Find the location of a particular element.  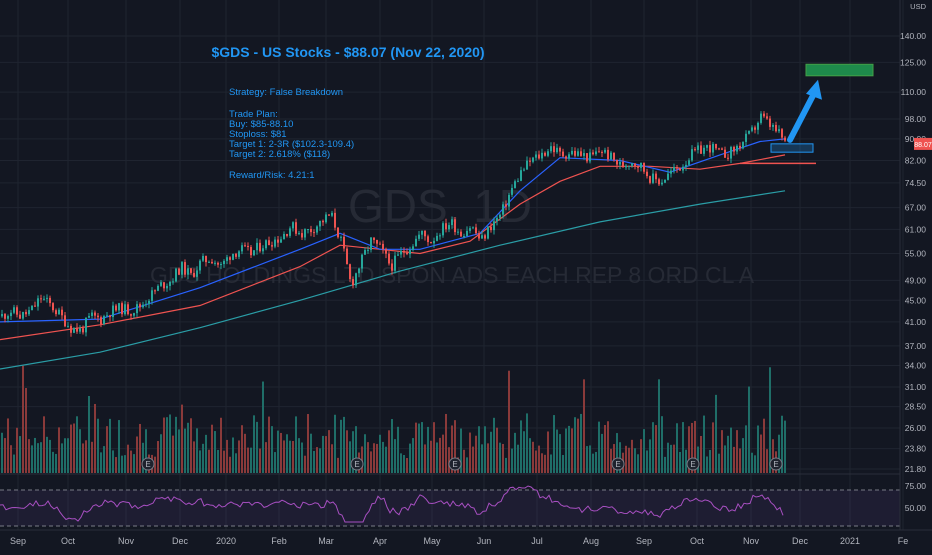

target-zone-box is located at coordinates (839, 70).